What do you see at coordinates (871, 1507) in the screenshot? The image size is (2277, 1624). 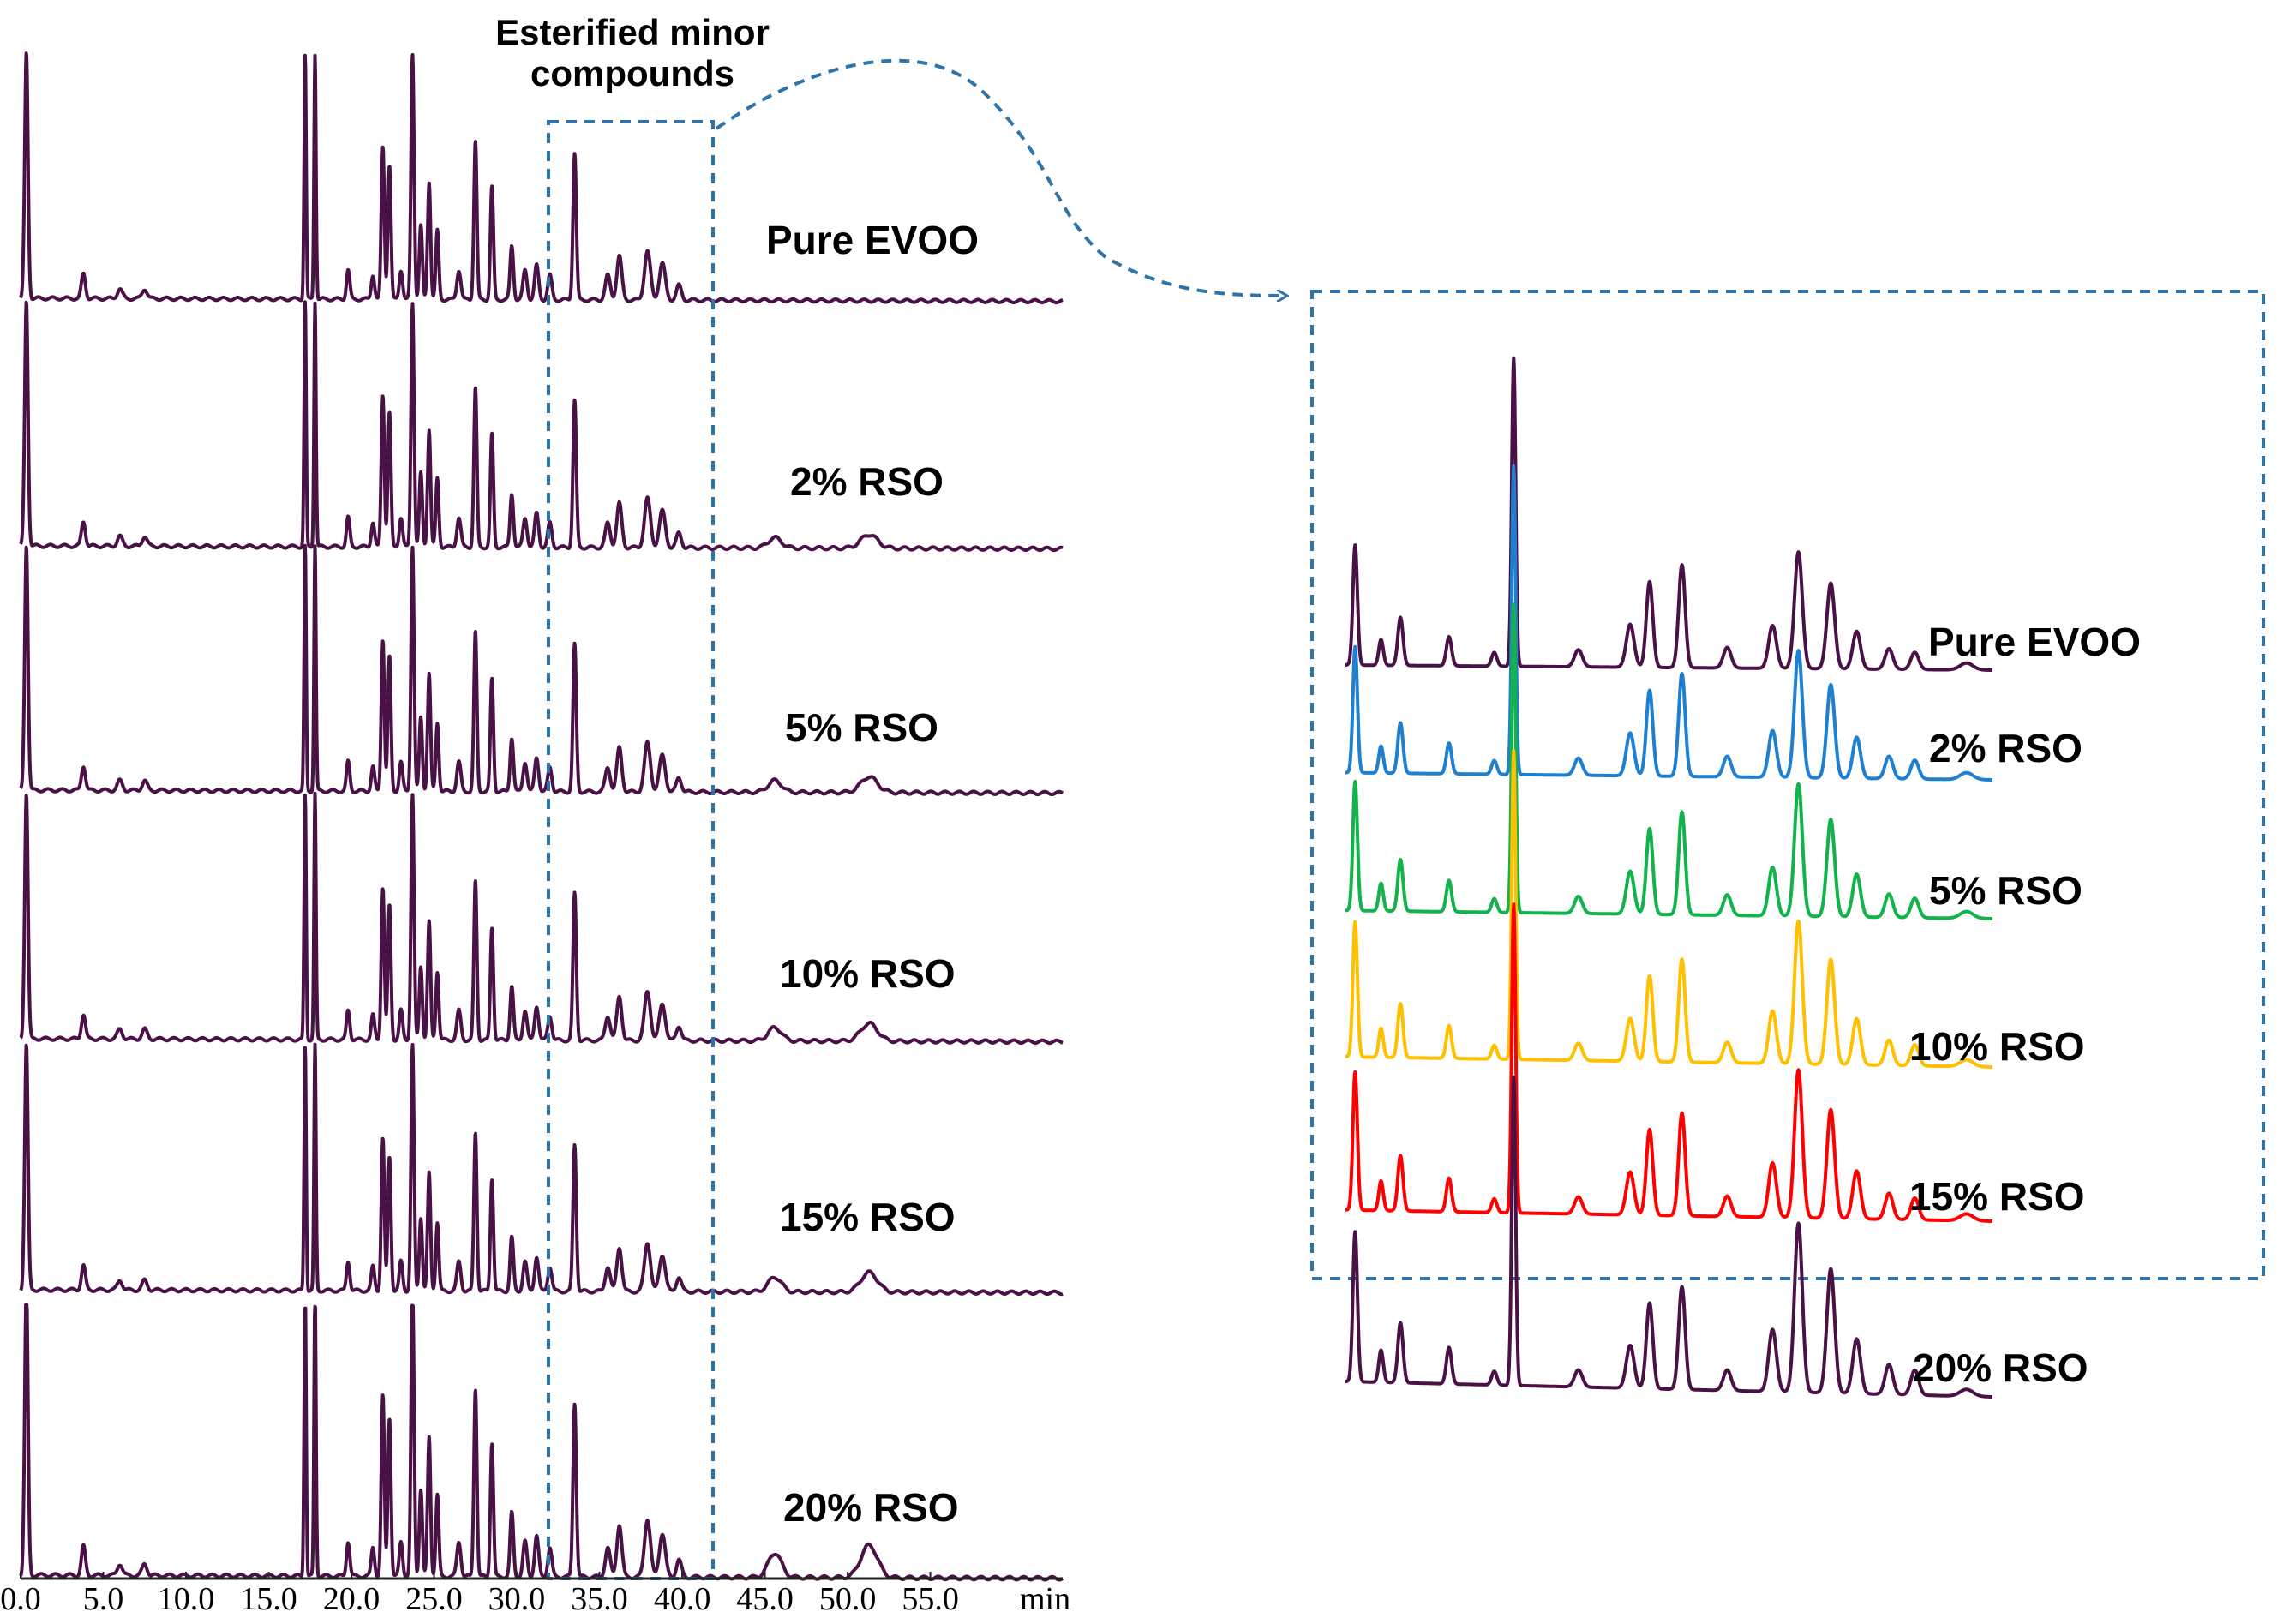 I see `left-label-20-rso: 20% RSO` at bounding box center [871, 1507].